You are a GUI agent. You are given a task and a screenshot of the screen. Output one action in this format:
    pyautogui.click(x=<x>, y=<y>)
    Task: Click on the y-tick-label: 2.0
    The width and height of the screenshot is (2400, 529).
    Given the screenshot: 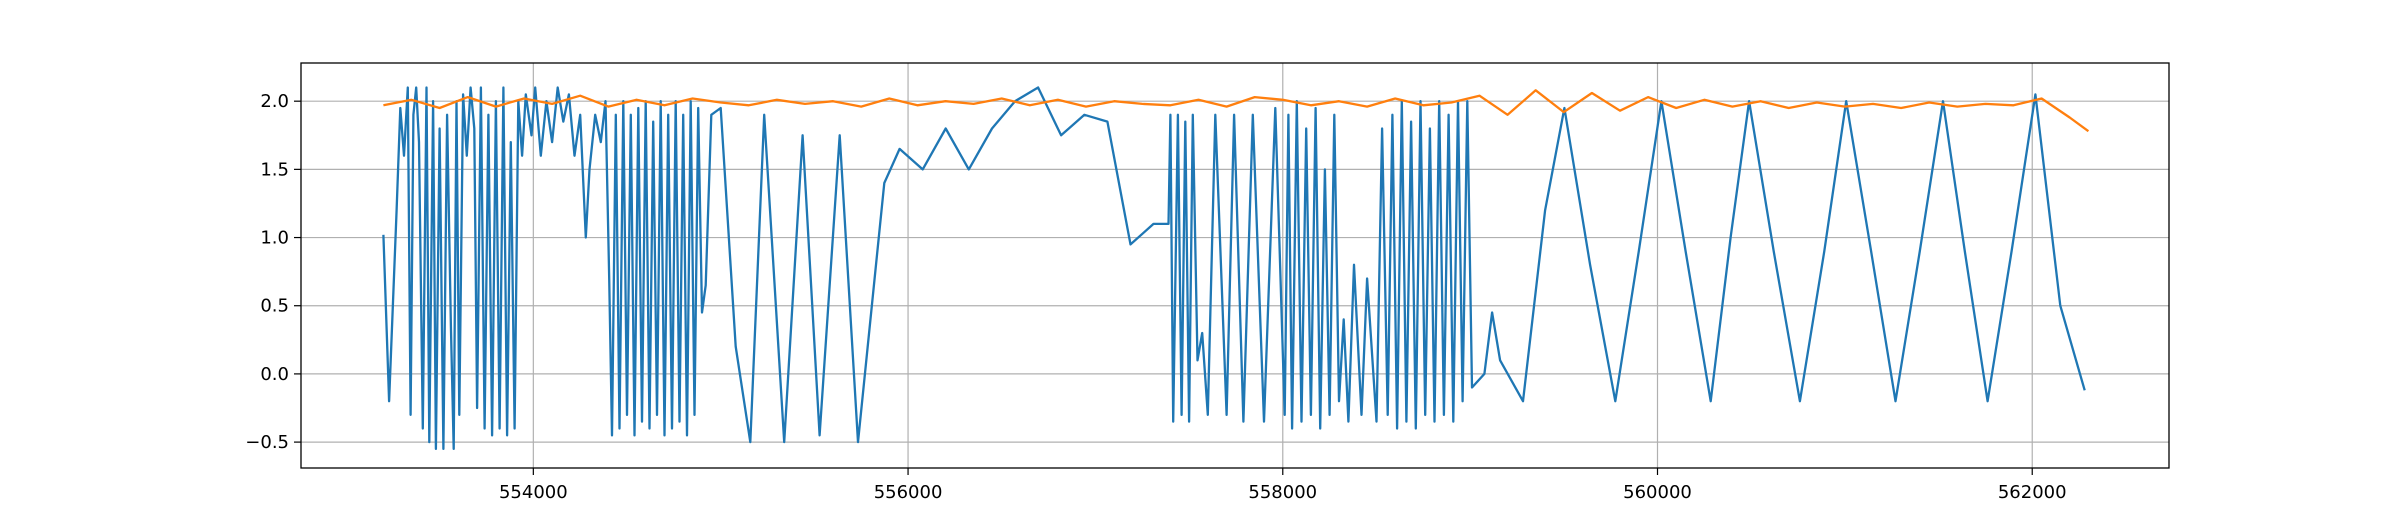 What is the action you would take?
    pyautogui.click(x=274, y=101)
    